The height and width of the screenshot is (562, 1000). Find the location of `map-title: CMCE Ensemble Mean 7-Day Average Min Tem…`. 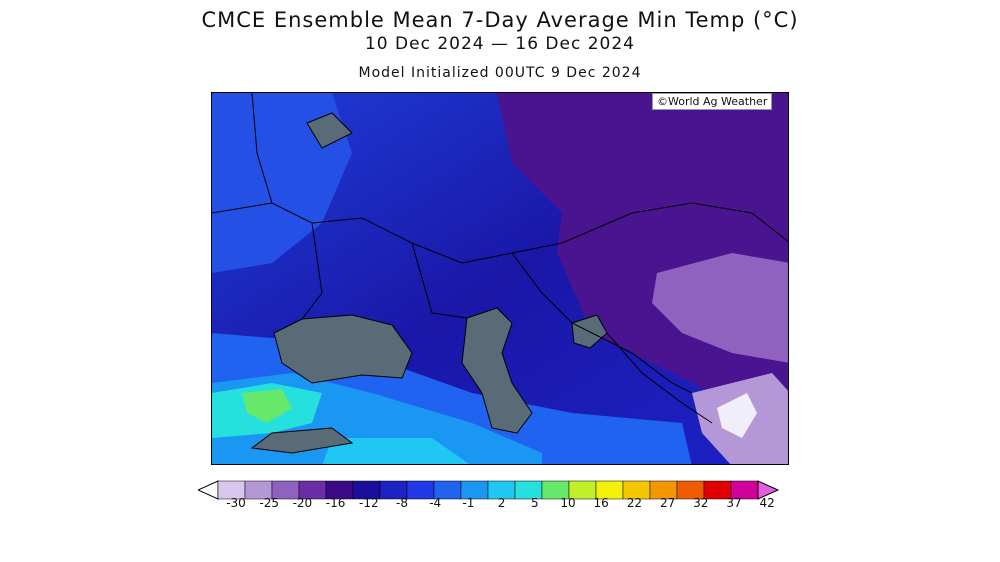

map-title: CMCE Ensemble Mean 7-Day Average Min Tem… is located at coordinates (500, 20).